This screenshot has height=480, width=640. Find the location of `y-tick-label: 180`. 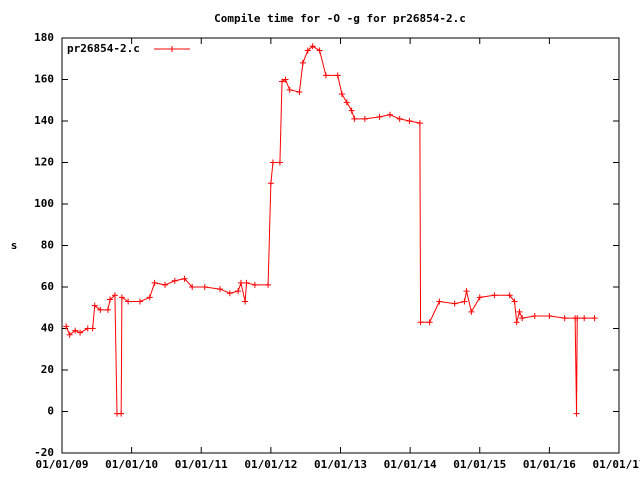

y-tick-label: 180 is located at coordinates (44, 37).